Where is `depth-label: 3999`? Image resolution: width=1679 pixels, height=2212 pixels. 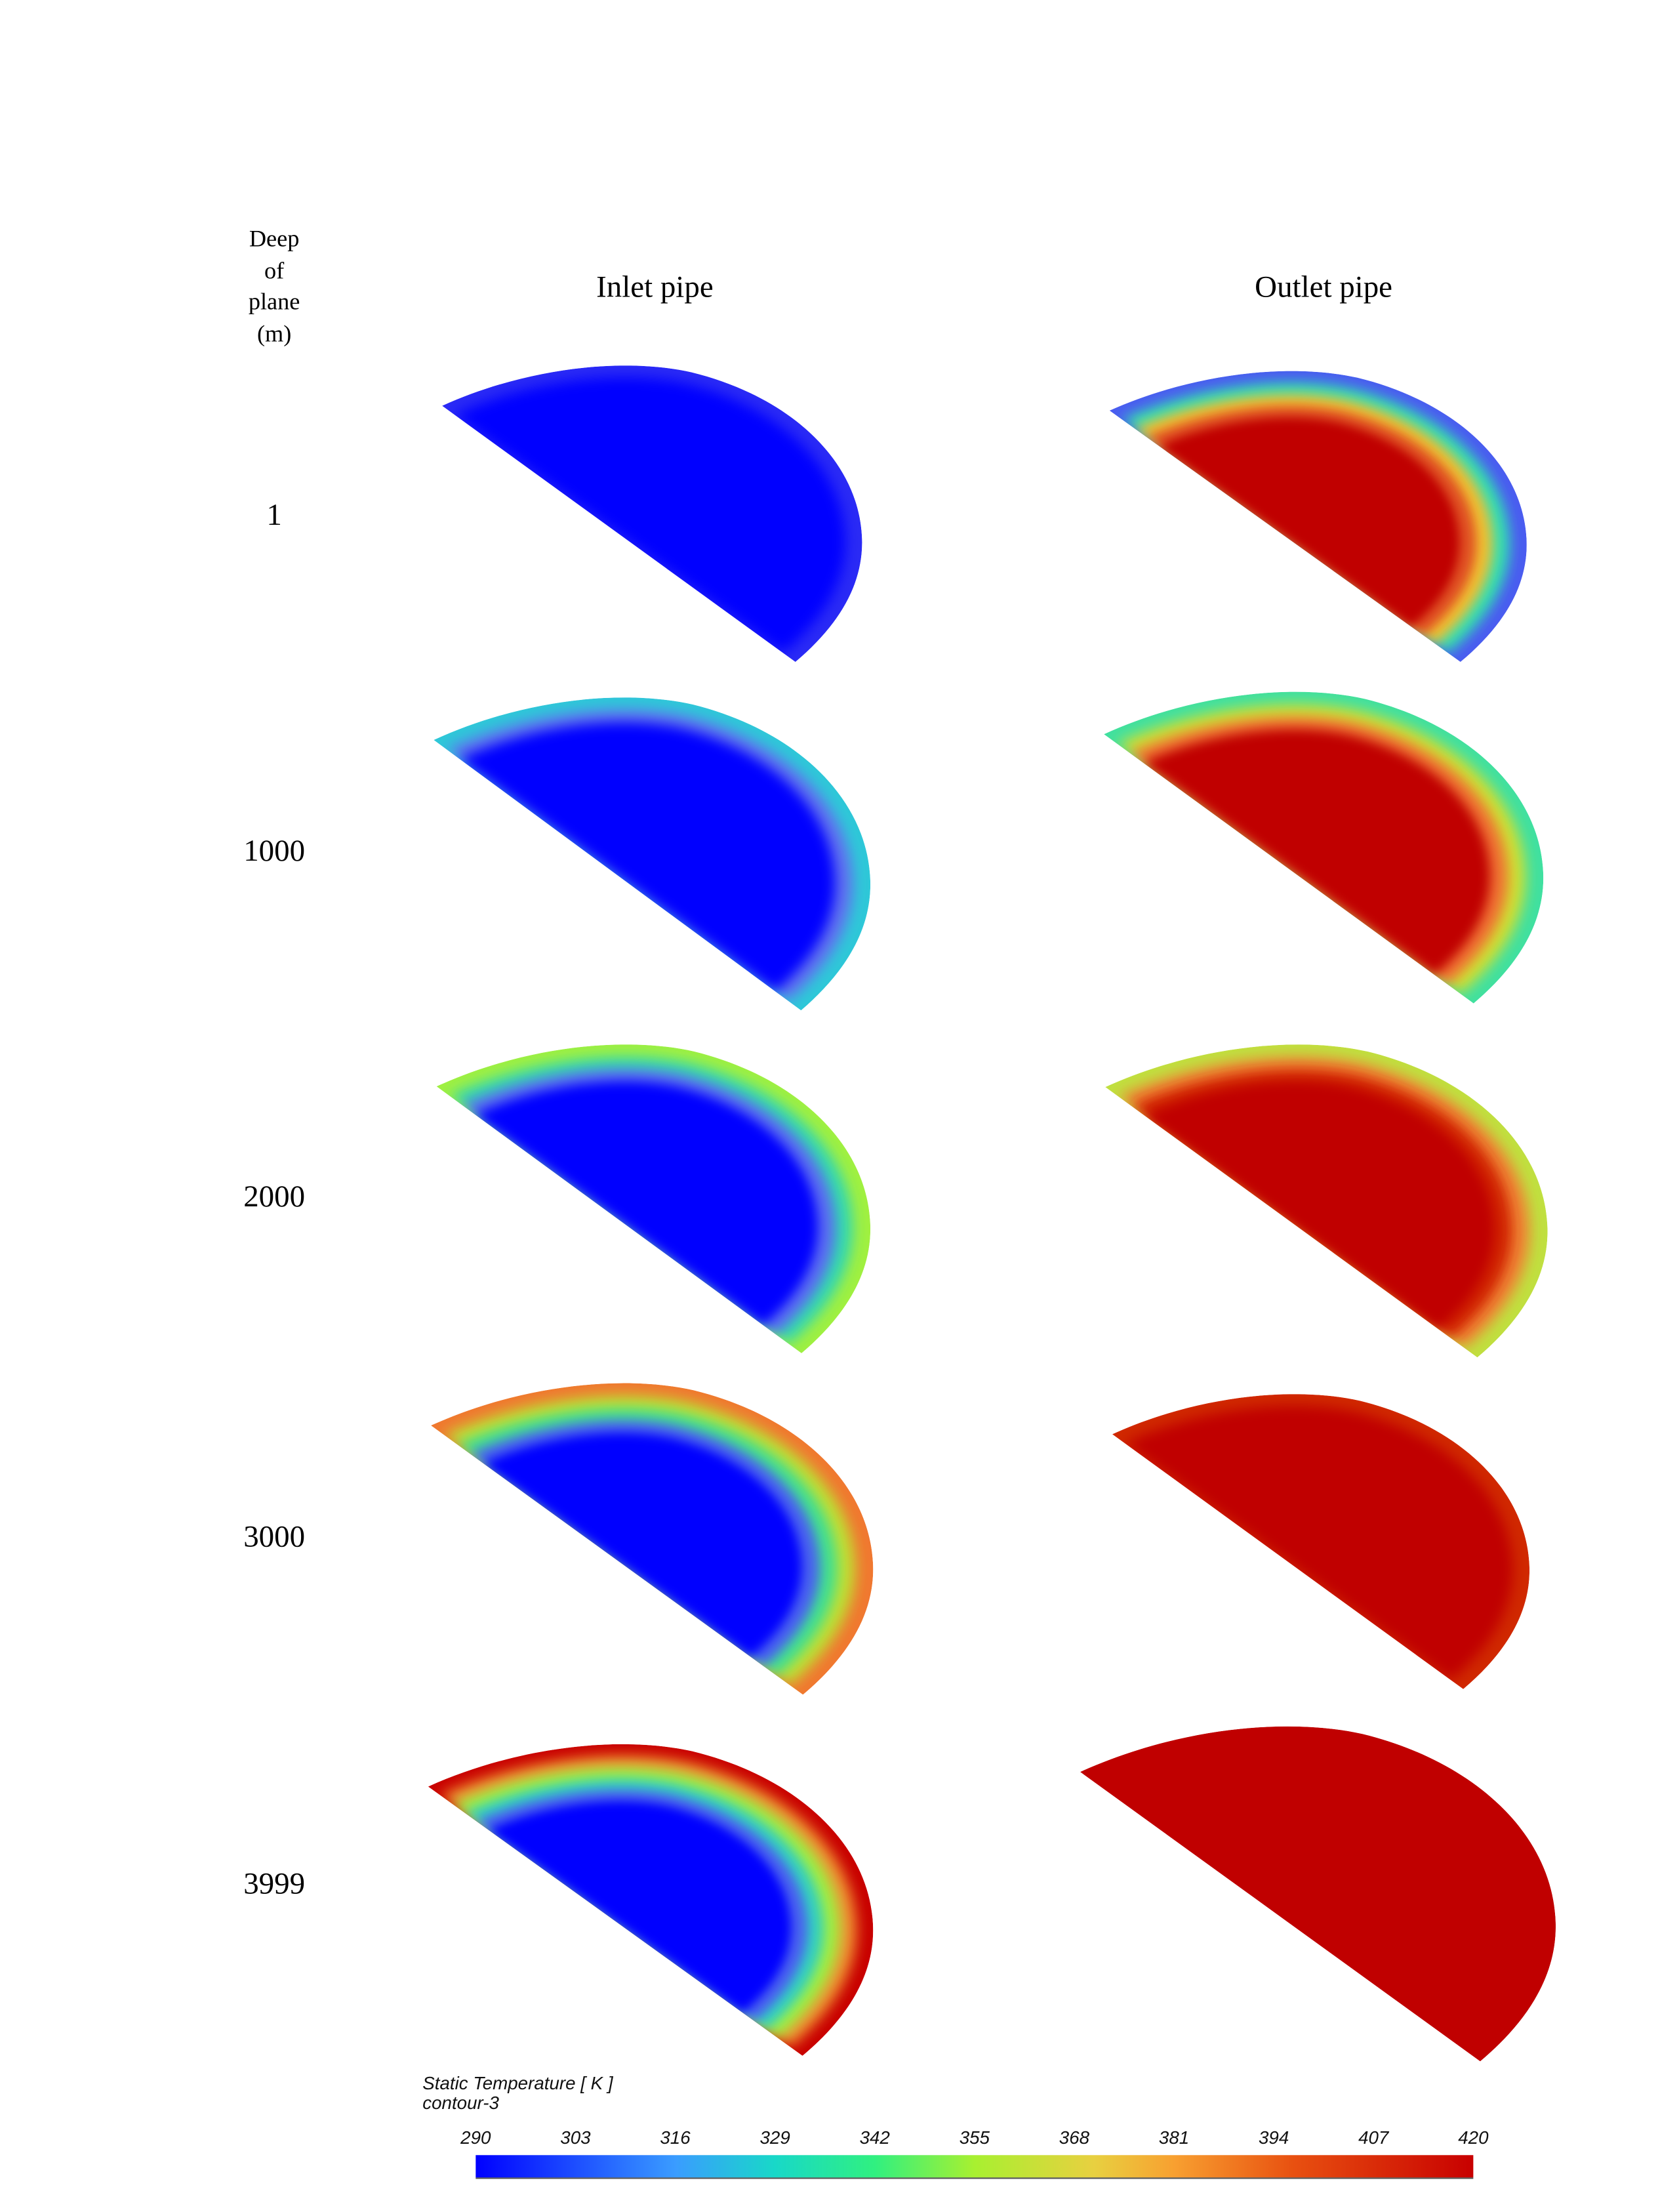 depth-label: 3999 is located at coordinates (275, 1883).